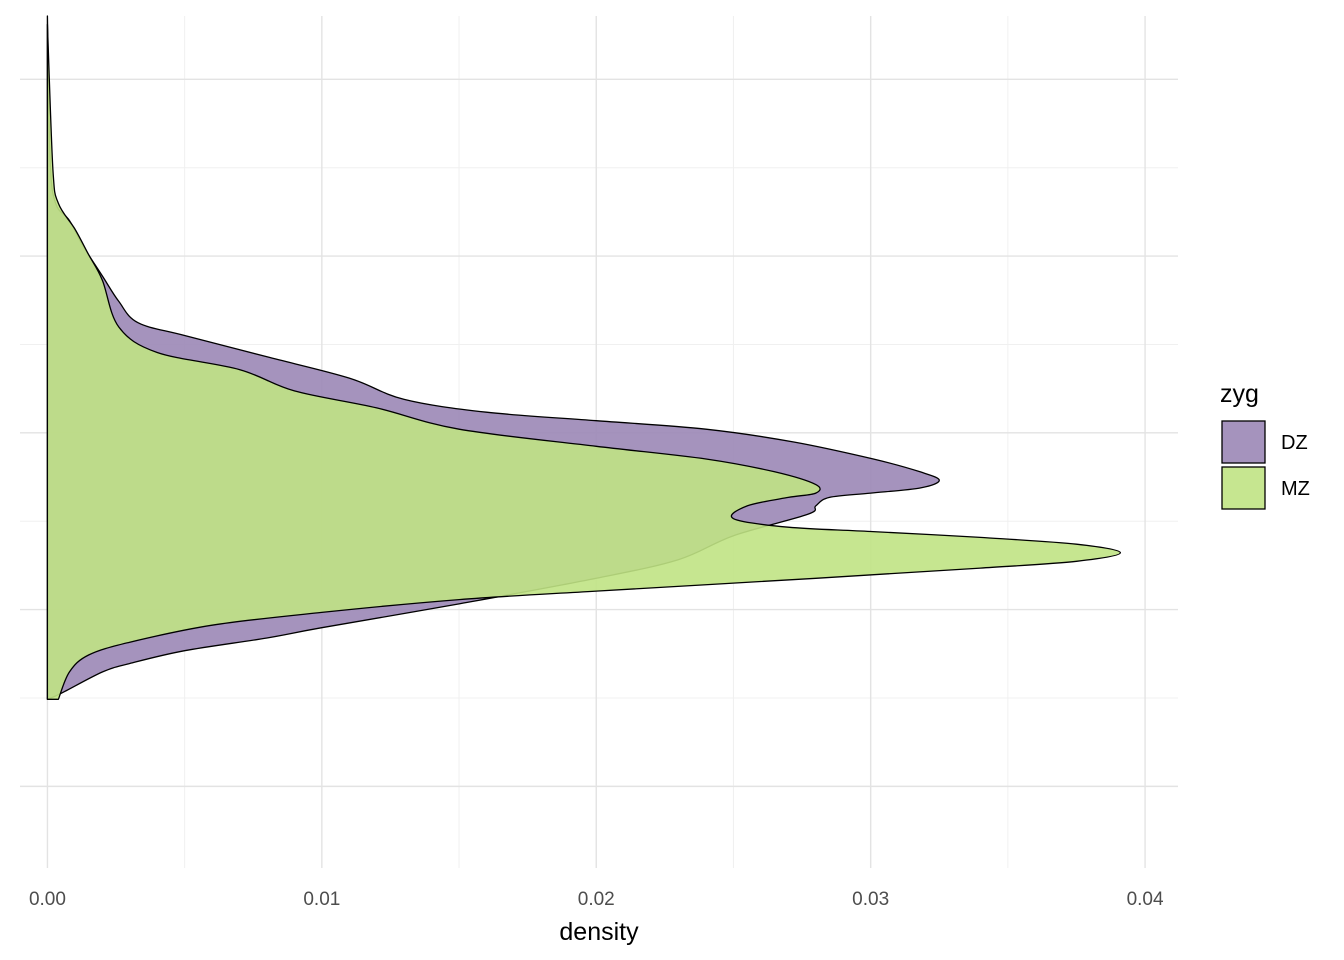 This screenshot has height=960, width=1344. What do you see at coordinates (599, 932) in the screenshot?
I see `x-axis-title: density` at bounding box center [599, 932].